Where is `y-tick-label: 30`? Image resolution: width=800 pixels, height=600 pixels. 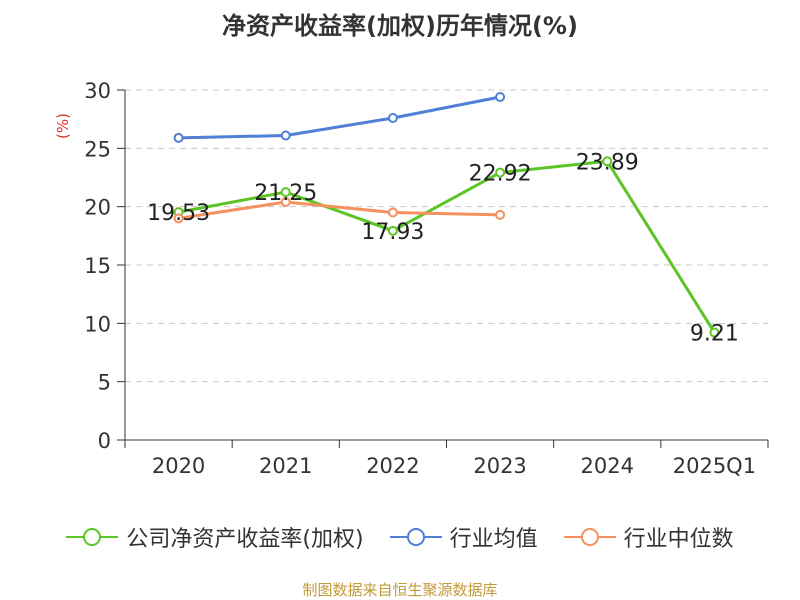 y-tick-label: 30 is located at coordinates (97, 91).